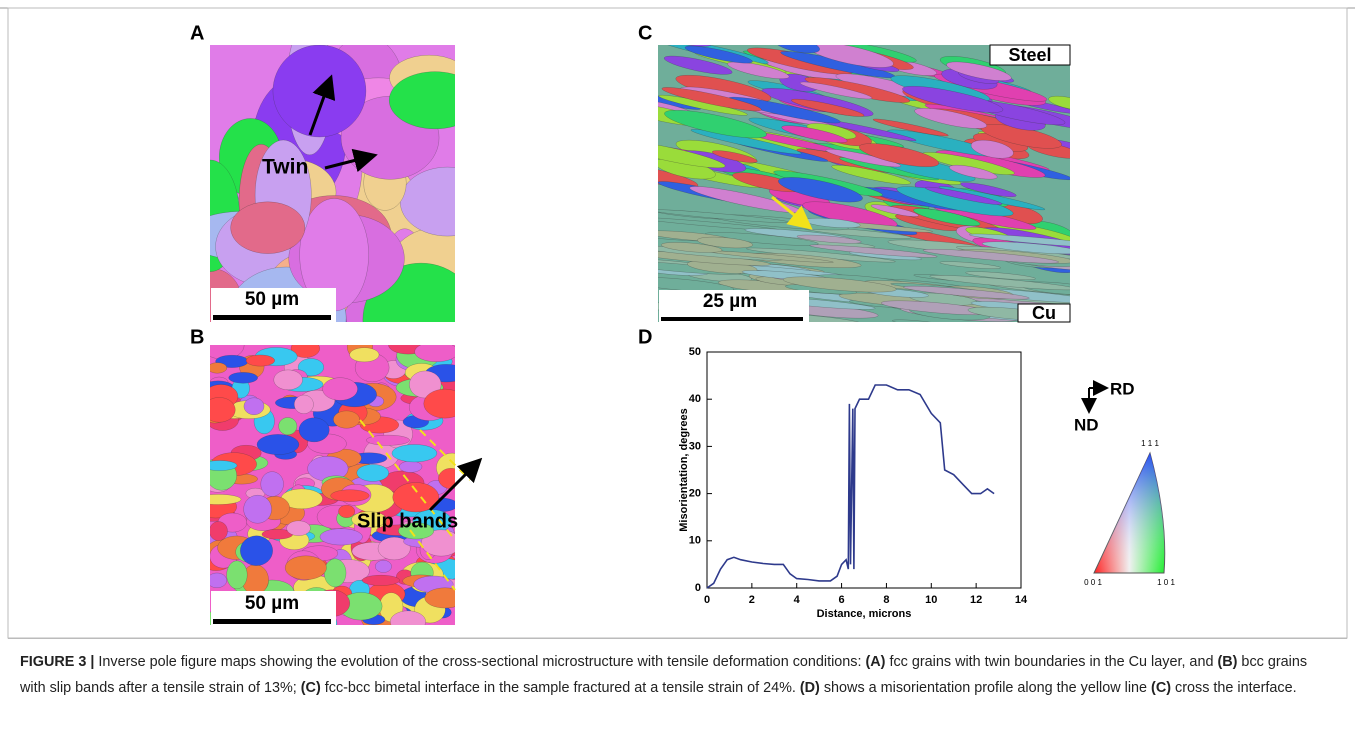 This screenshot has width=1355, height=736. What do you see at coordinates (695, 494) in the screenshot?
I see `y-tick-label: 20` at bounding box center [695, 494].